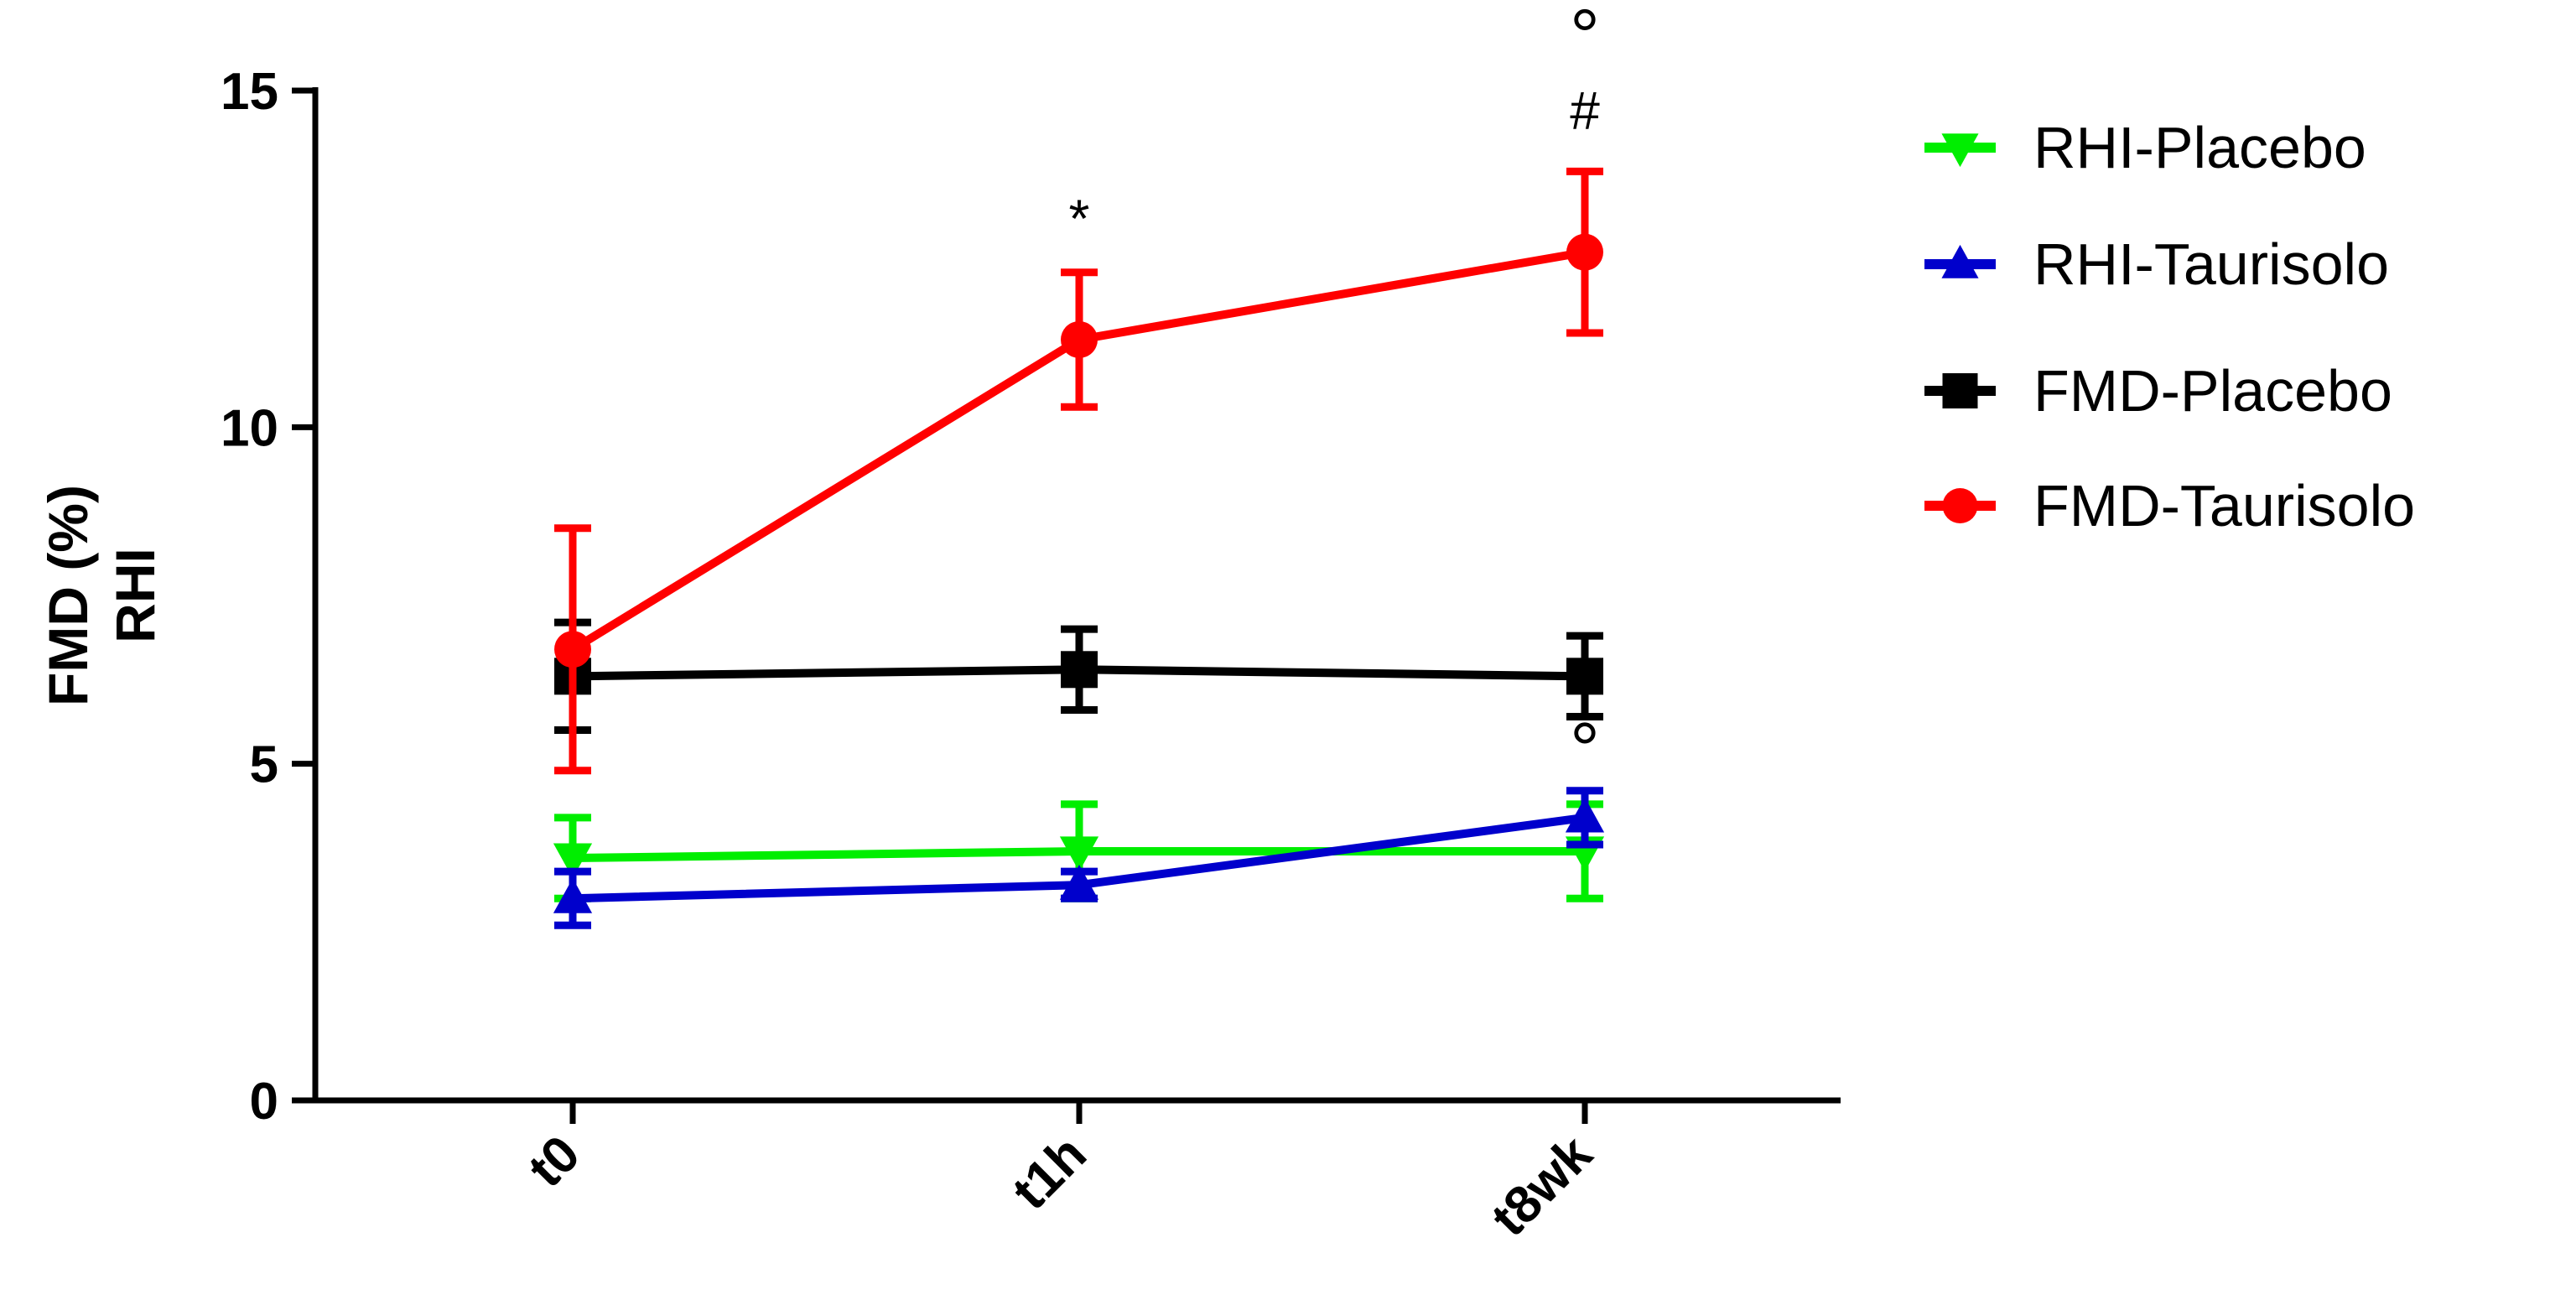 The image size is (2576, 1300). Describe the element at coordinates (2211, 264) in the screenshot. I see `legend-label: RHI-Taurisolo` at that location.